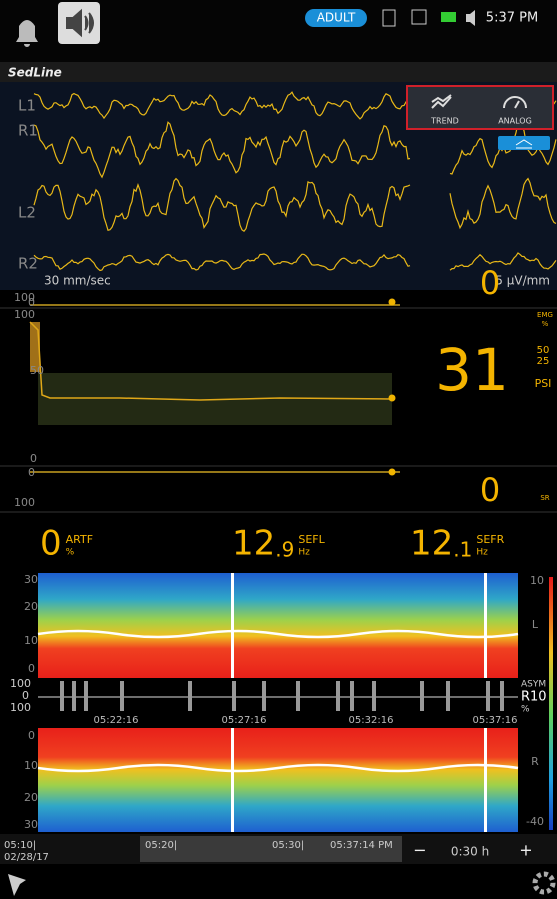 This screenshot has width=557, height=899. I want to click on sef-right, so click(278, 768).